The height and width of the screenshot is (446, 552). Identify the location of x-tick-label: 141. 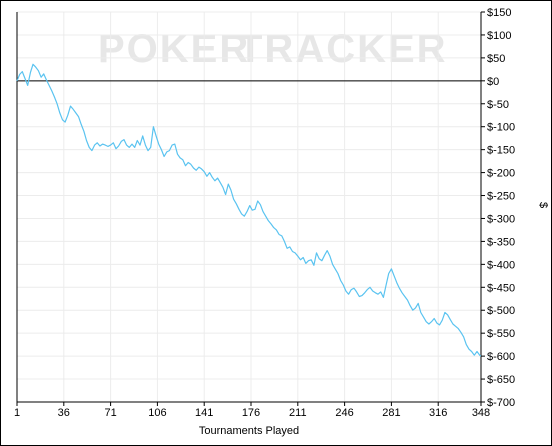
(204, 413).